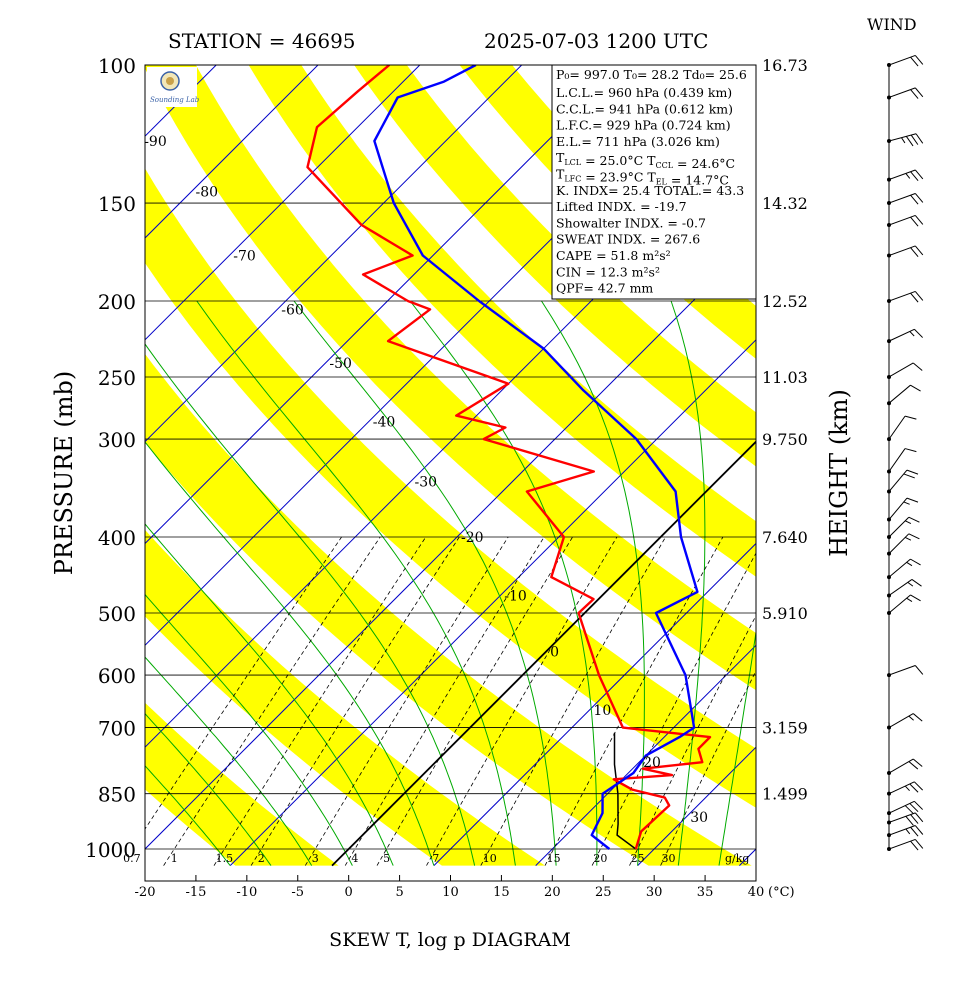 This screenshot has width=960, height=1000. What do you see at coordinates (117, 795) in the screenshot?
I see `pressure-tick-label: 850` at bounding box center [117, 795].